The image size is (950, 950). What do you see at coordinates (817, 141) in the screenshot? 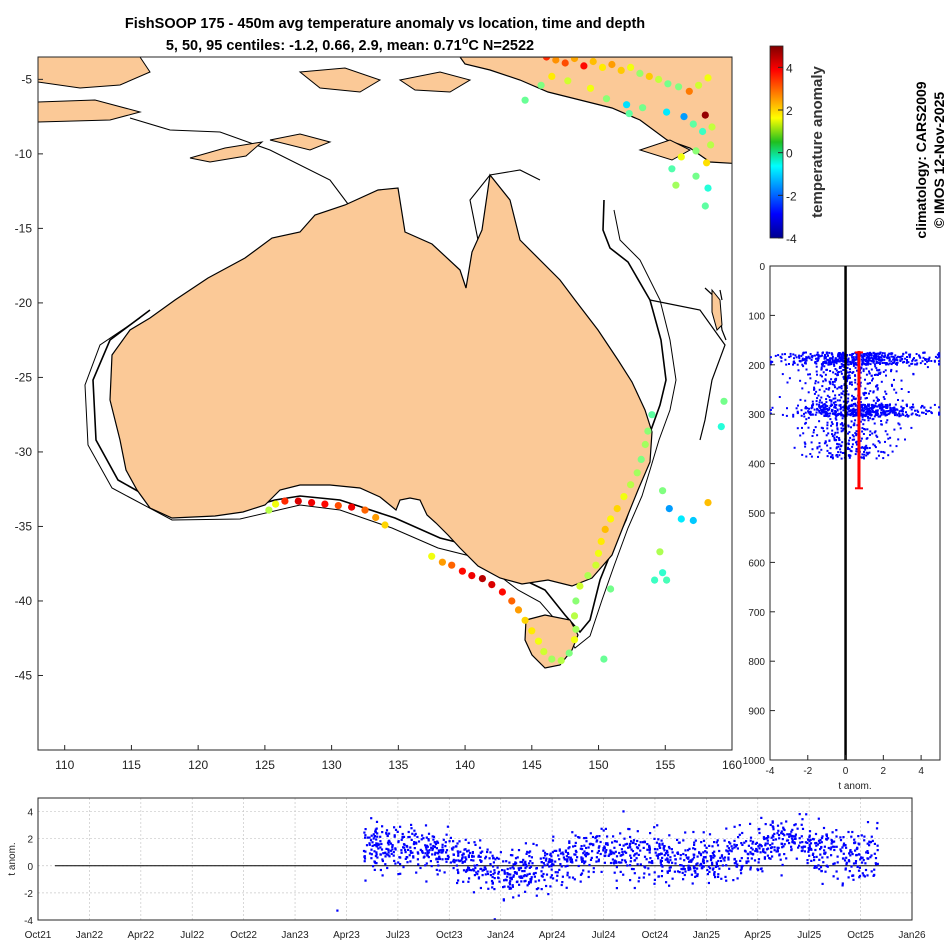
I see `colorbar-label: temperature anomaly` at bounding box center [817, 141].